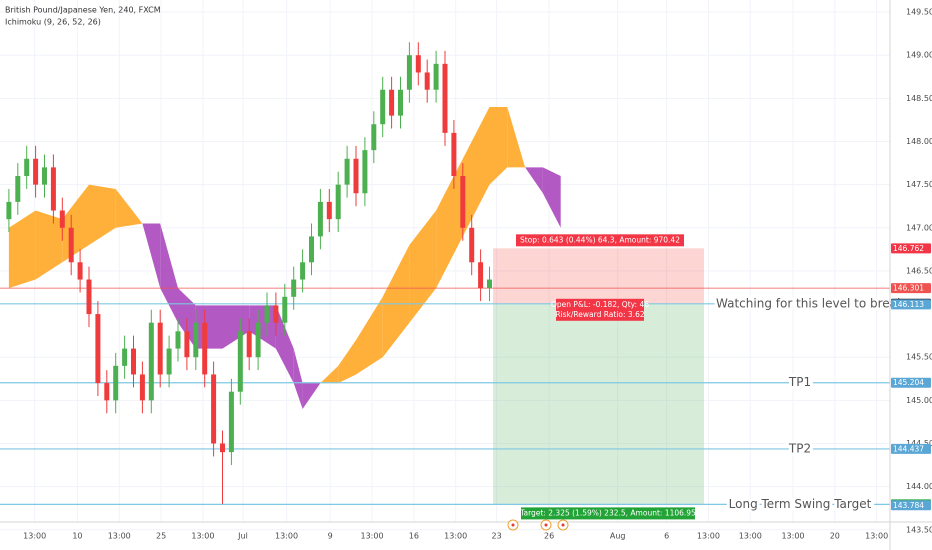 This screenshot has width=932, height=550. Describe the element at coordinates (919, 357) in the screenshot. I see `y-tick-label: 145.500` at that location.